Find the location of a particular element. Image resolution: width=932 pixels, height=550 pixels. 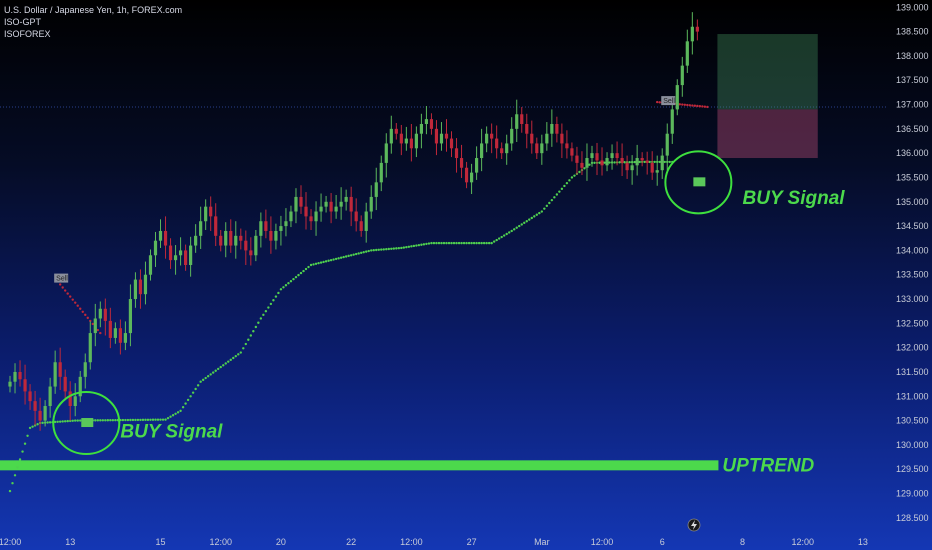

y-tick-label: 136.500 is located at coordinates (912, 129).